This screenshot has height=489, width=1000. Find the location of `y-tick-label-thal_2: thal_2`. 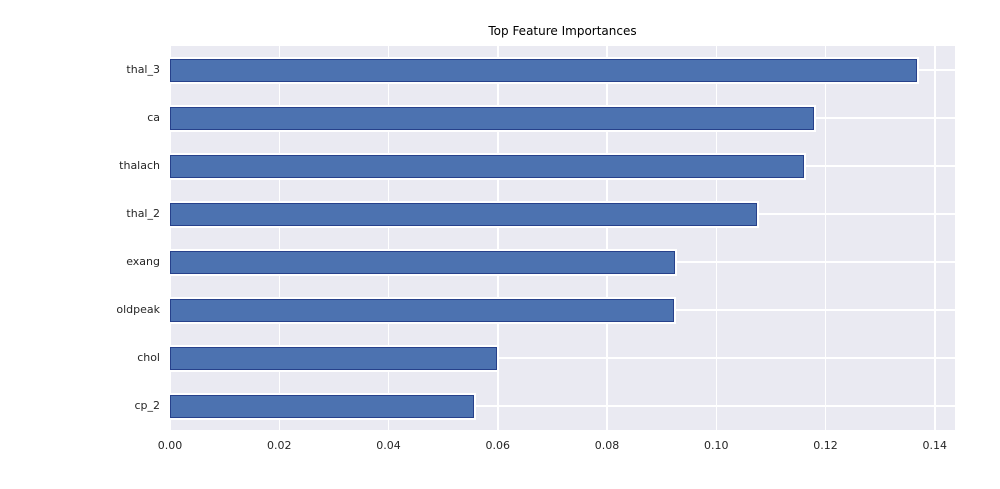

y-tick-label-thal_2: thal_2 is located at coordinates (143, 213).